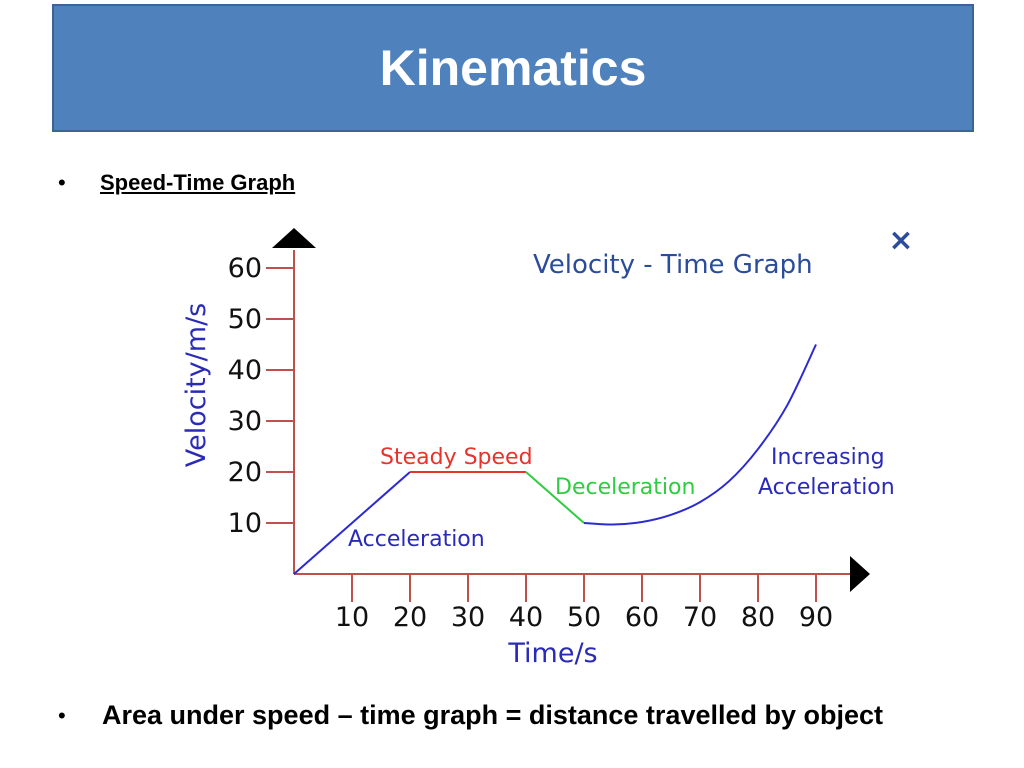 This screenshot has height=768, width=1024. I want to click on x-tick-label: 10, so click(352, 617).